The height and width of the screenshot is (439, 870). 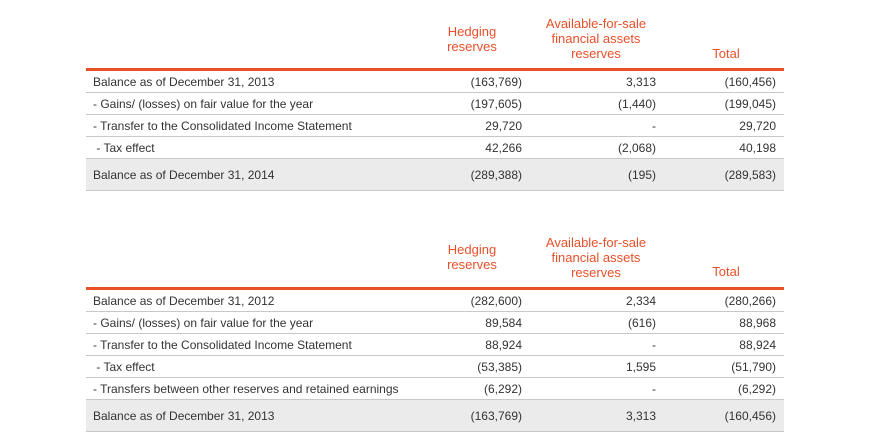 I want to click on table-row: - Tax effect (53,385) 1,595 (51,790), so click(x=435, y=367).